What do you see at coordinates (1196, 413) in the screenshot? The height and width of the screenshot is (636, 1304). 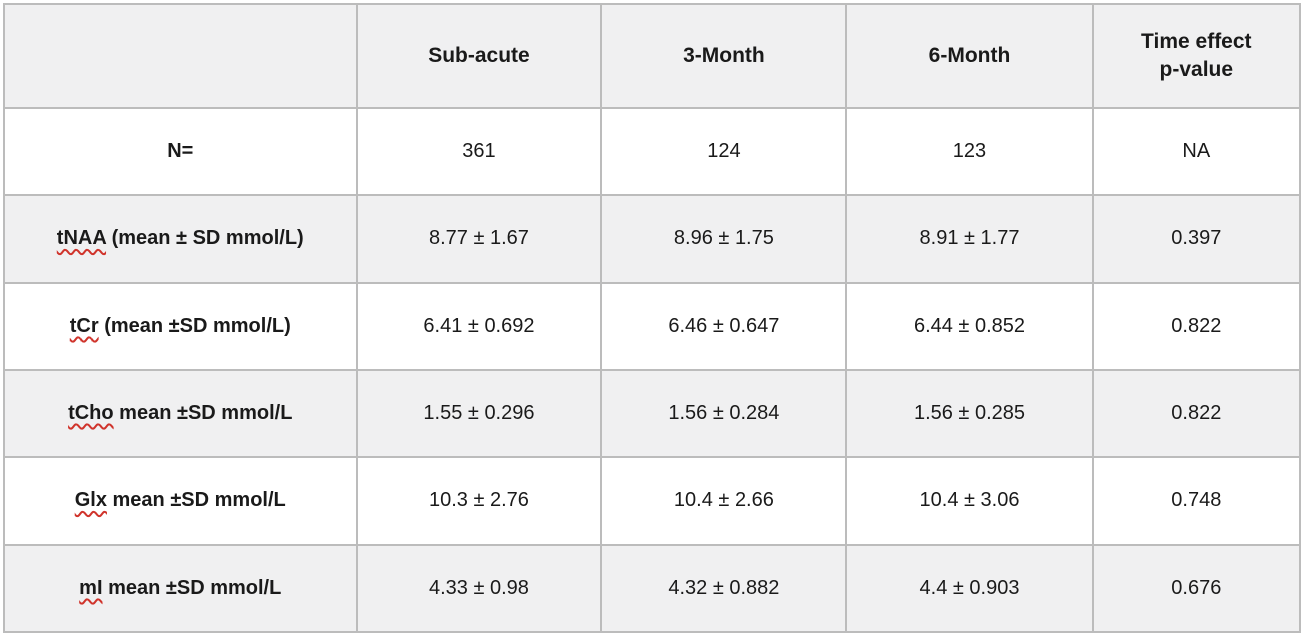 I see `cell-tcho-p-value: 0.822` at bounding box center [1196, 413].